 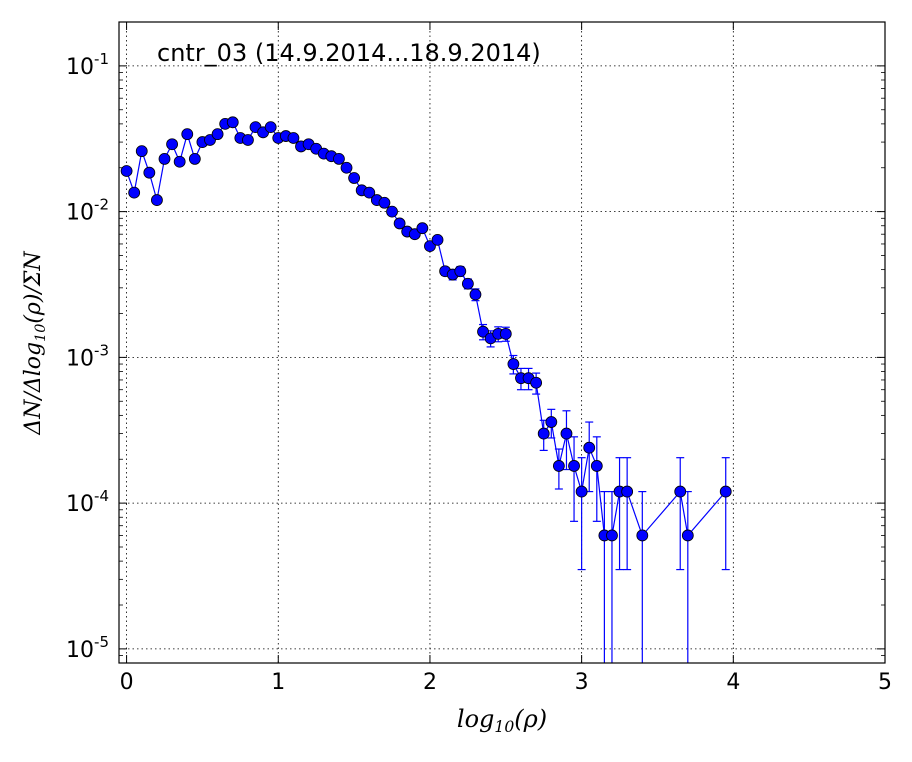 What do you see at coordinates (733, 682) in the screenshot?
I see `x-tick-label: 4` at bounding box center [733, 682].